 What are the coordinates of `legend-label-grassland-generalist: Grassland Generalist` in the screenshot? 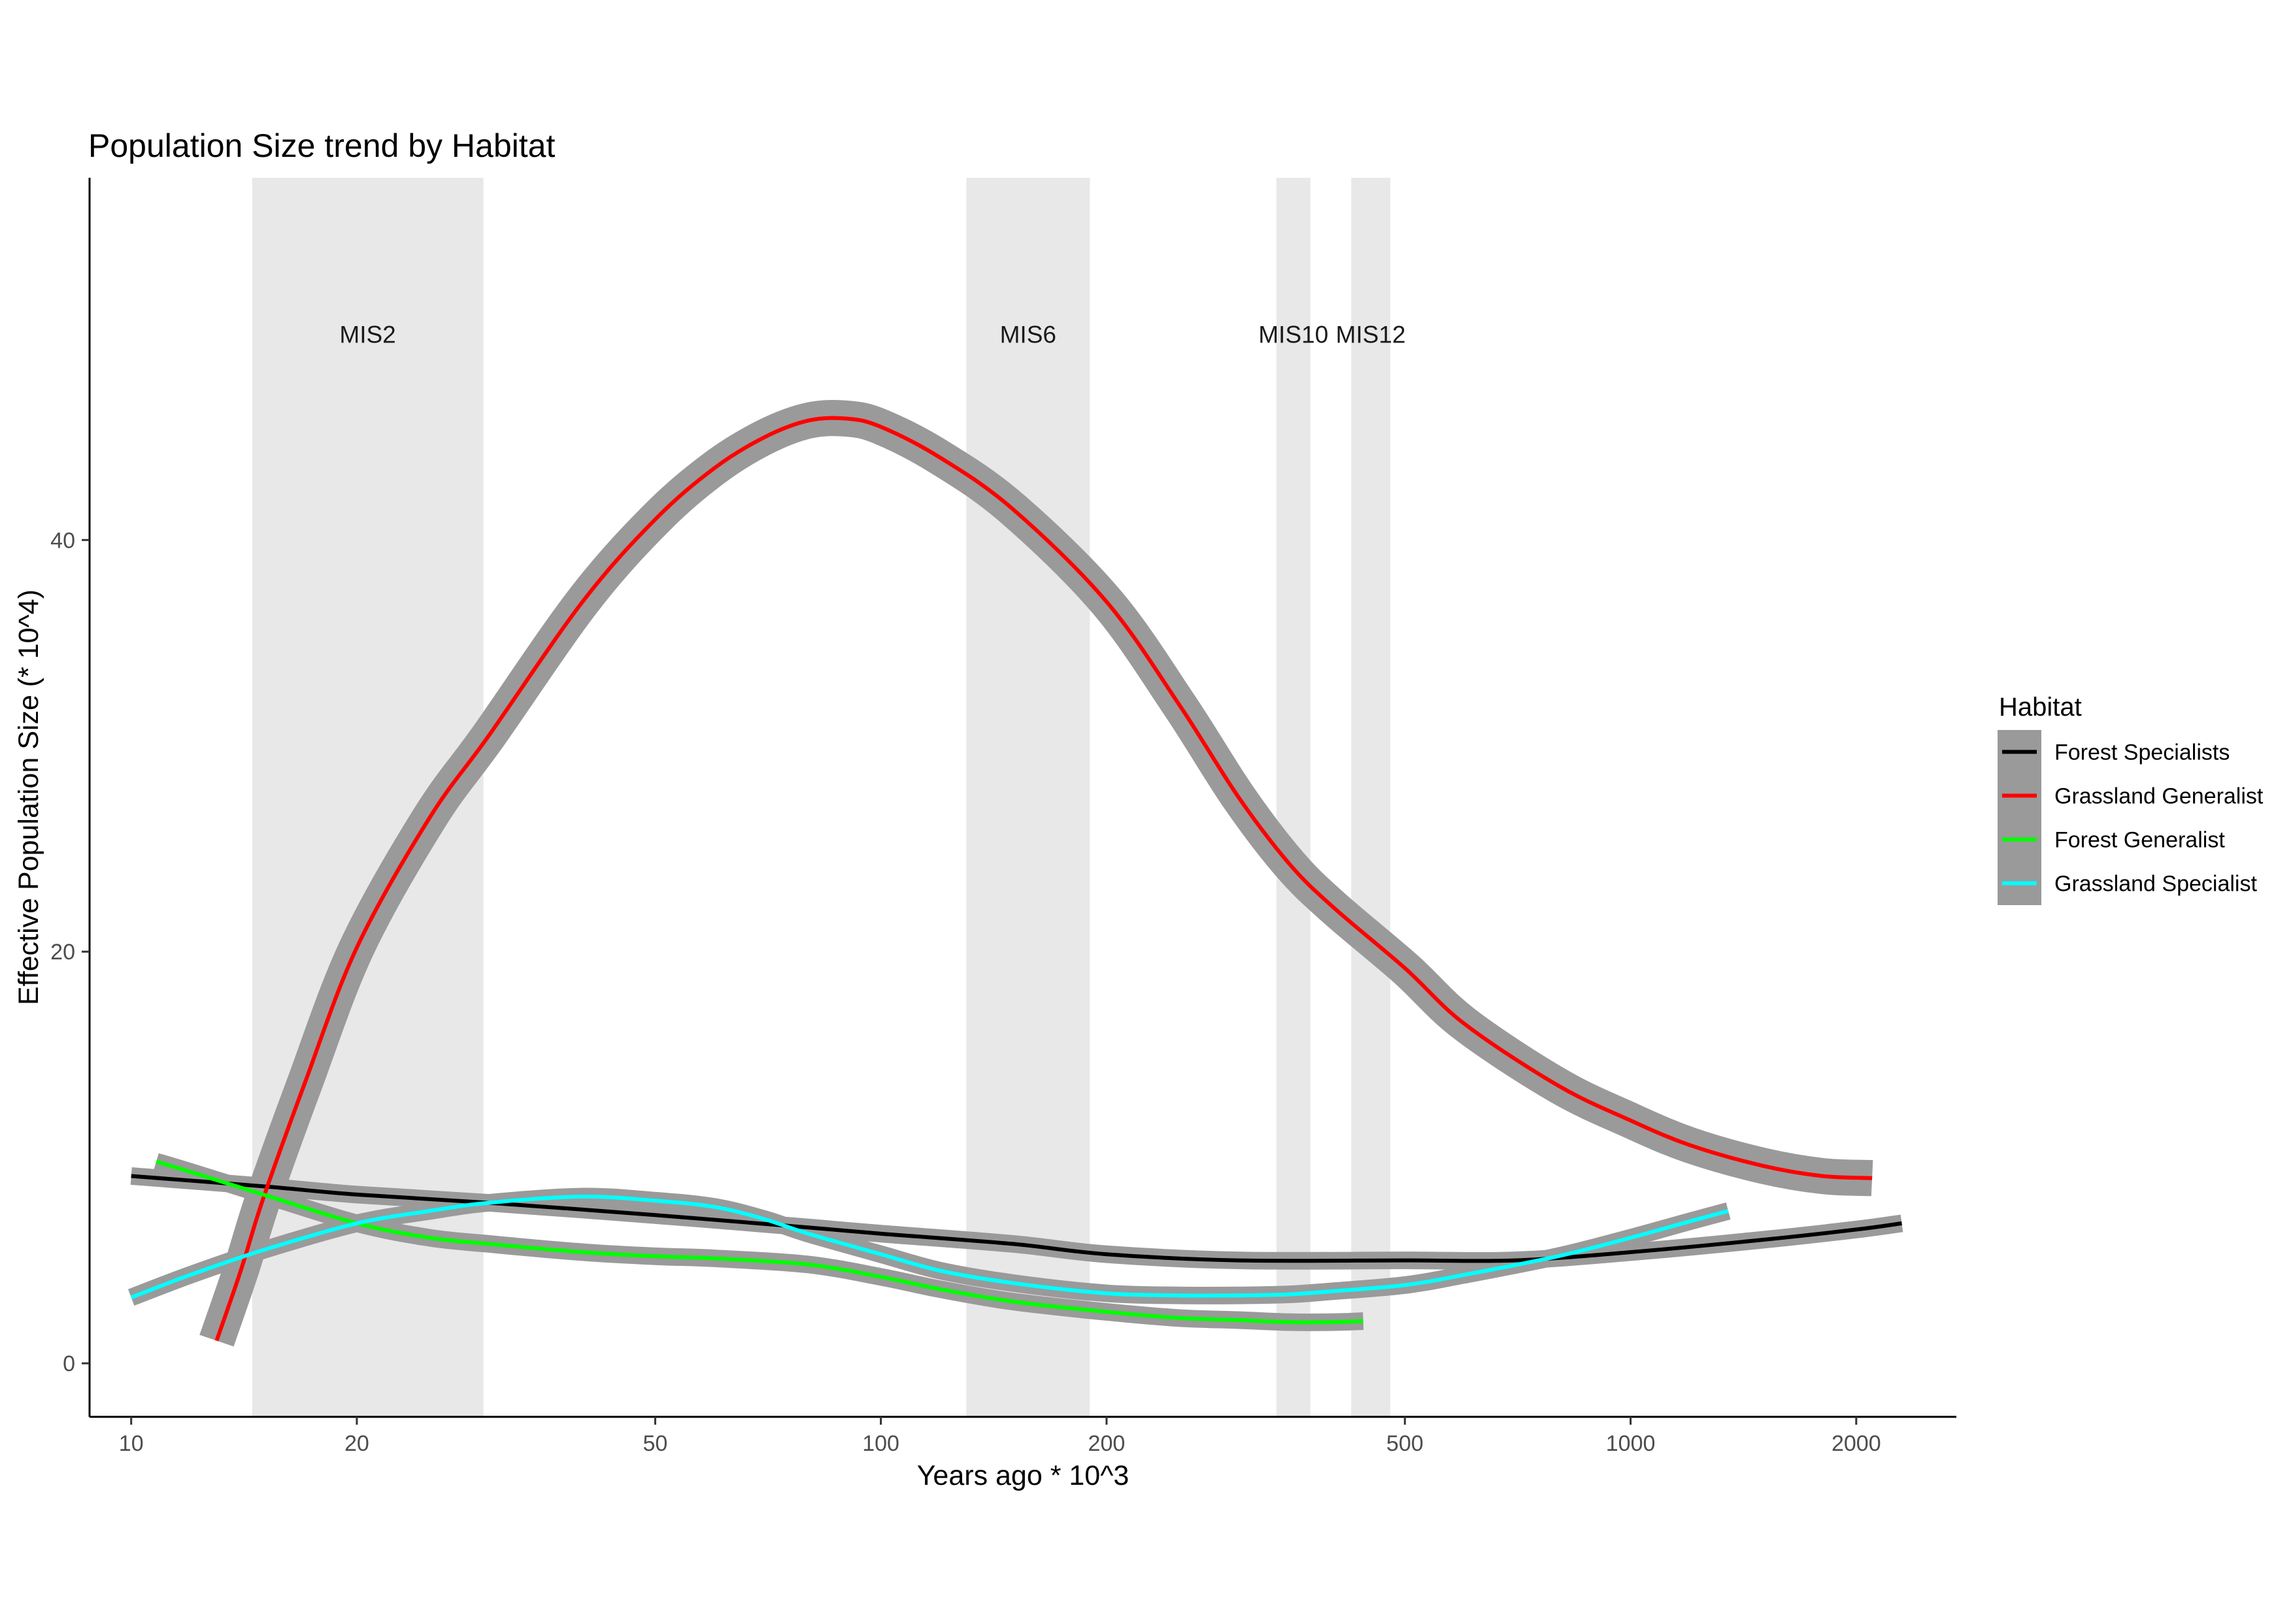 It's located at (2159, 797).